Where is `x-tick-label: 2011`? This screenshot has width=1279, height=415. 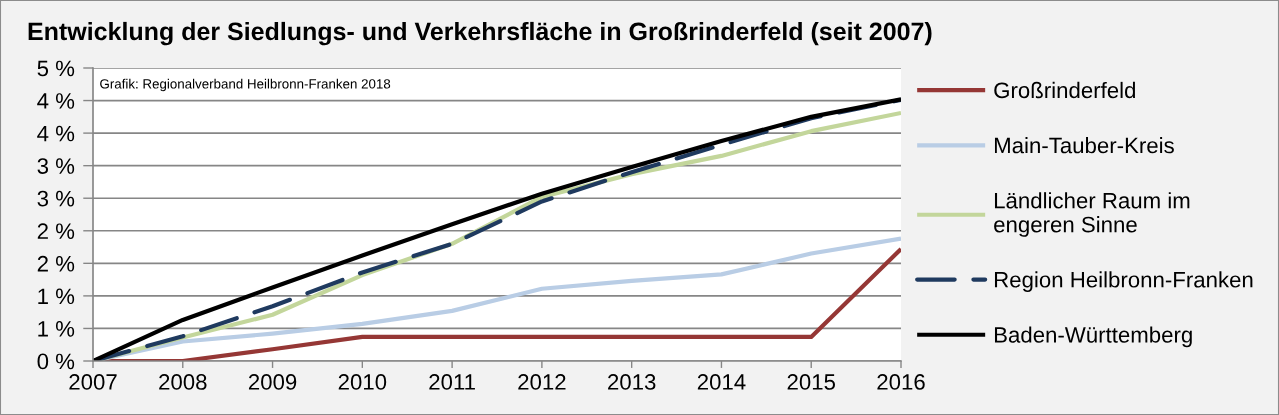 x-tick-label: 2011 is located at coordinates (452, 382).